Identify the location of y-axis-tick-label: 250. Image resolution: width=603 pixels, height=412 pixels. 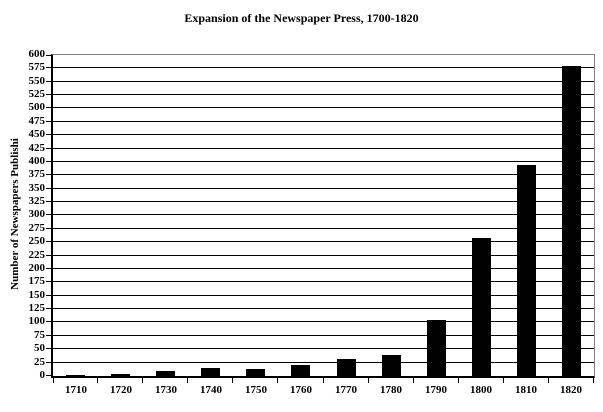
(37, 241).